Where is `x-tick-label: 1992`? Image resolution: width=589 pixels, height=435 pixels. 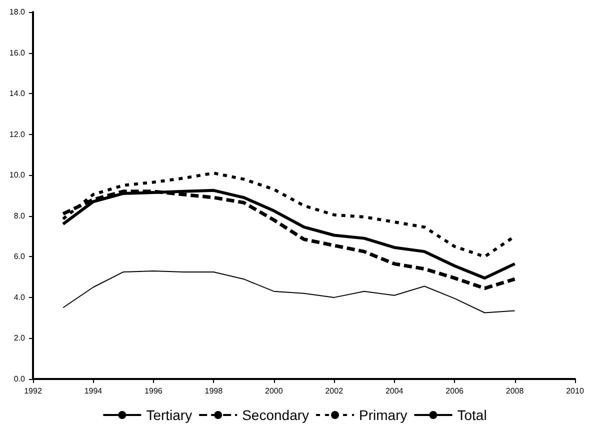
x-tick-label: 1992 is located at coordinates (33, 391).